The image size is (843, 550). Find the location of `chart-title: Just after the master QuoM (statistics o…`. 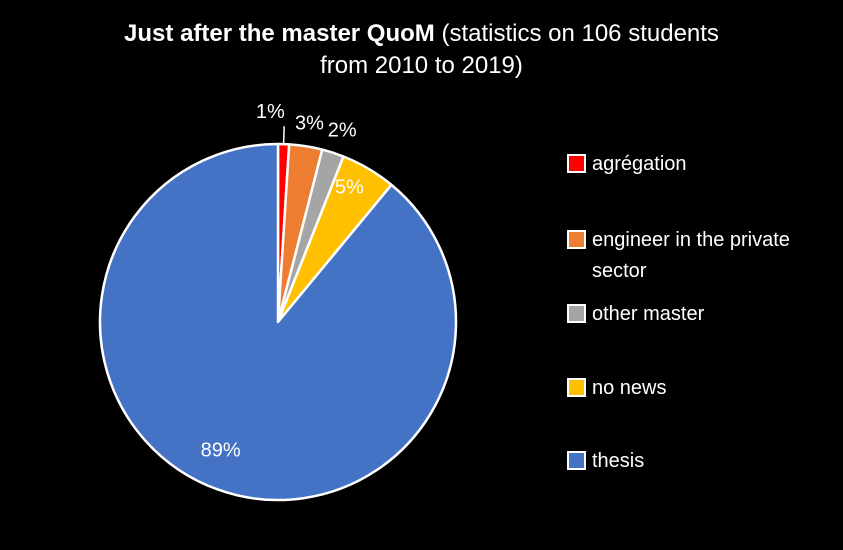

chart-title: Just after the master QuoM (statistics o… is located at coordinates (421, 49).